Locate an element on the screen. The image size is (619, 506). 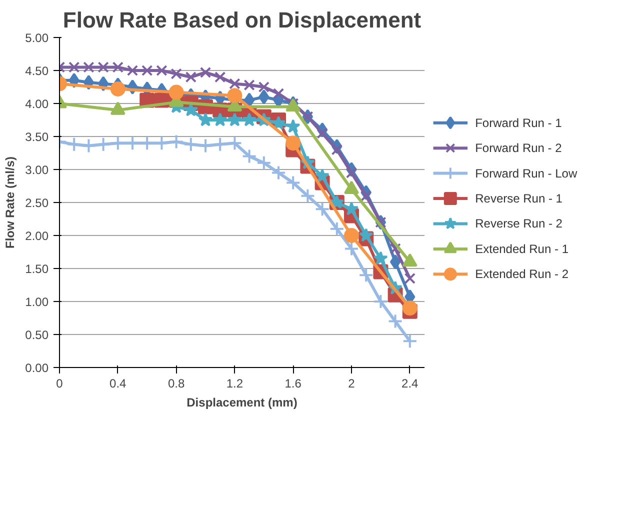
y-tick-label: 0.50 is located at coordinates (37, 335).